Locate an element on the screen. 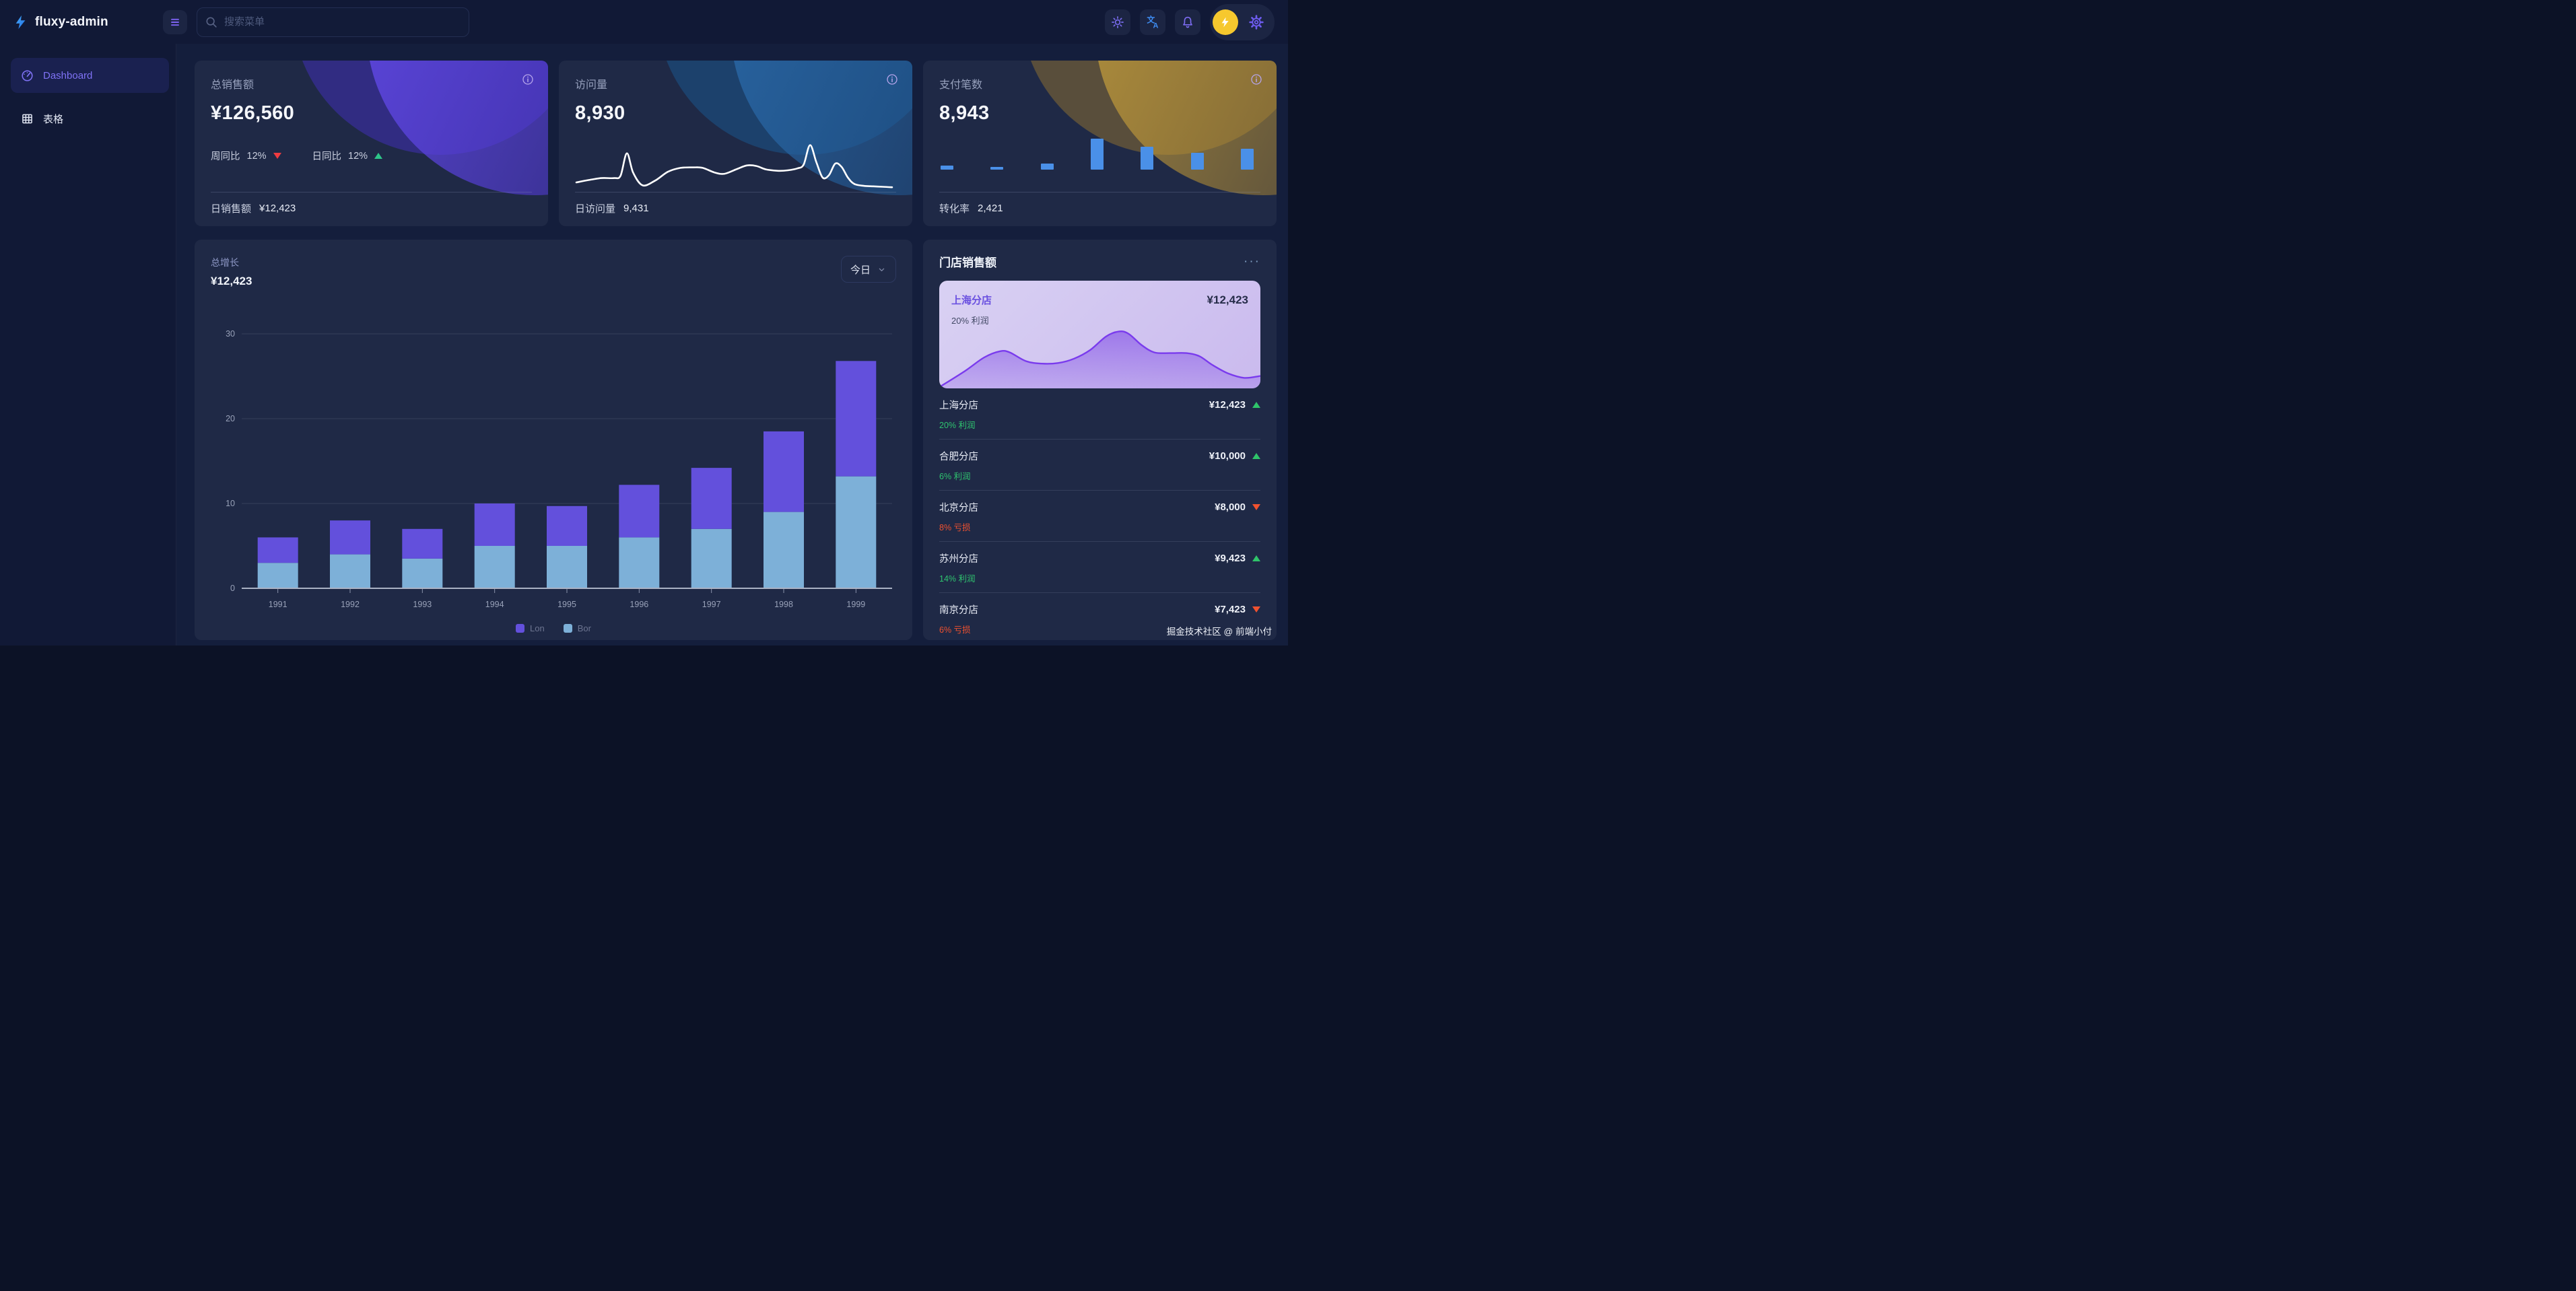  store-list-item: 苏州分店 ¥9,423 14% 利润 is located at coordinates (1099, 567).